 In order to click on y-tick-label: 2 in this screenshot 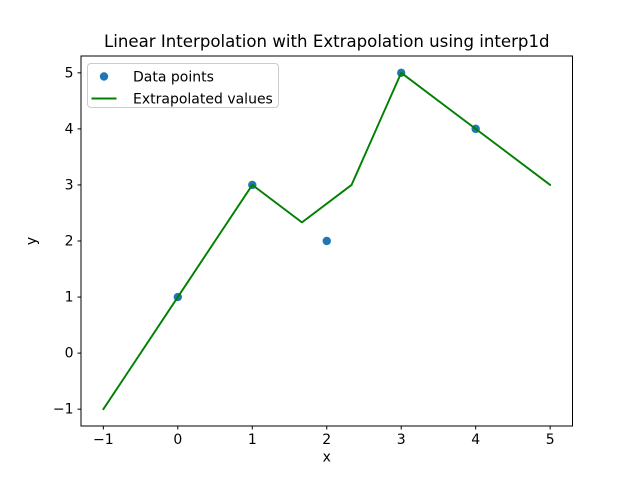, I will do `click(69, 242)`.